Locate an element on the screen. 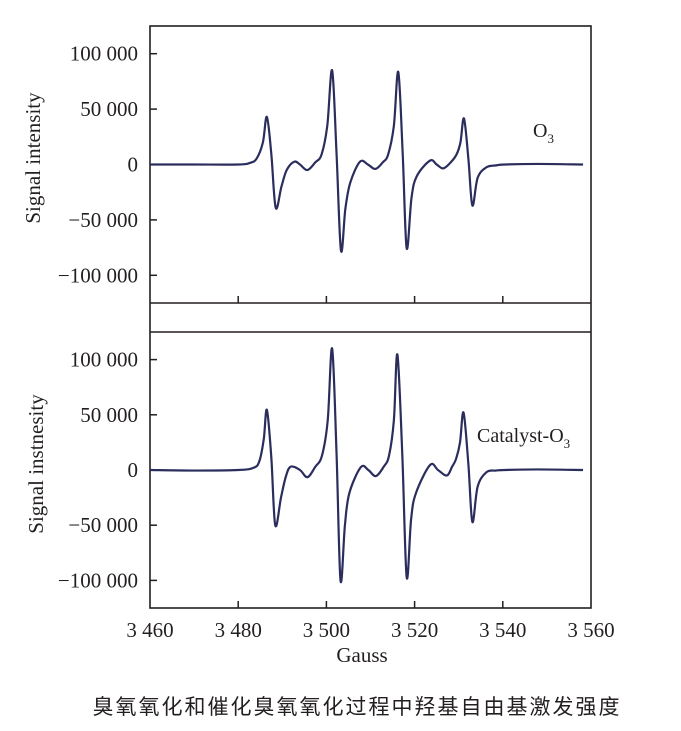  top-y-tick-label: −50 000 is located at coordinates (103, 220).